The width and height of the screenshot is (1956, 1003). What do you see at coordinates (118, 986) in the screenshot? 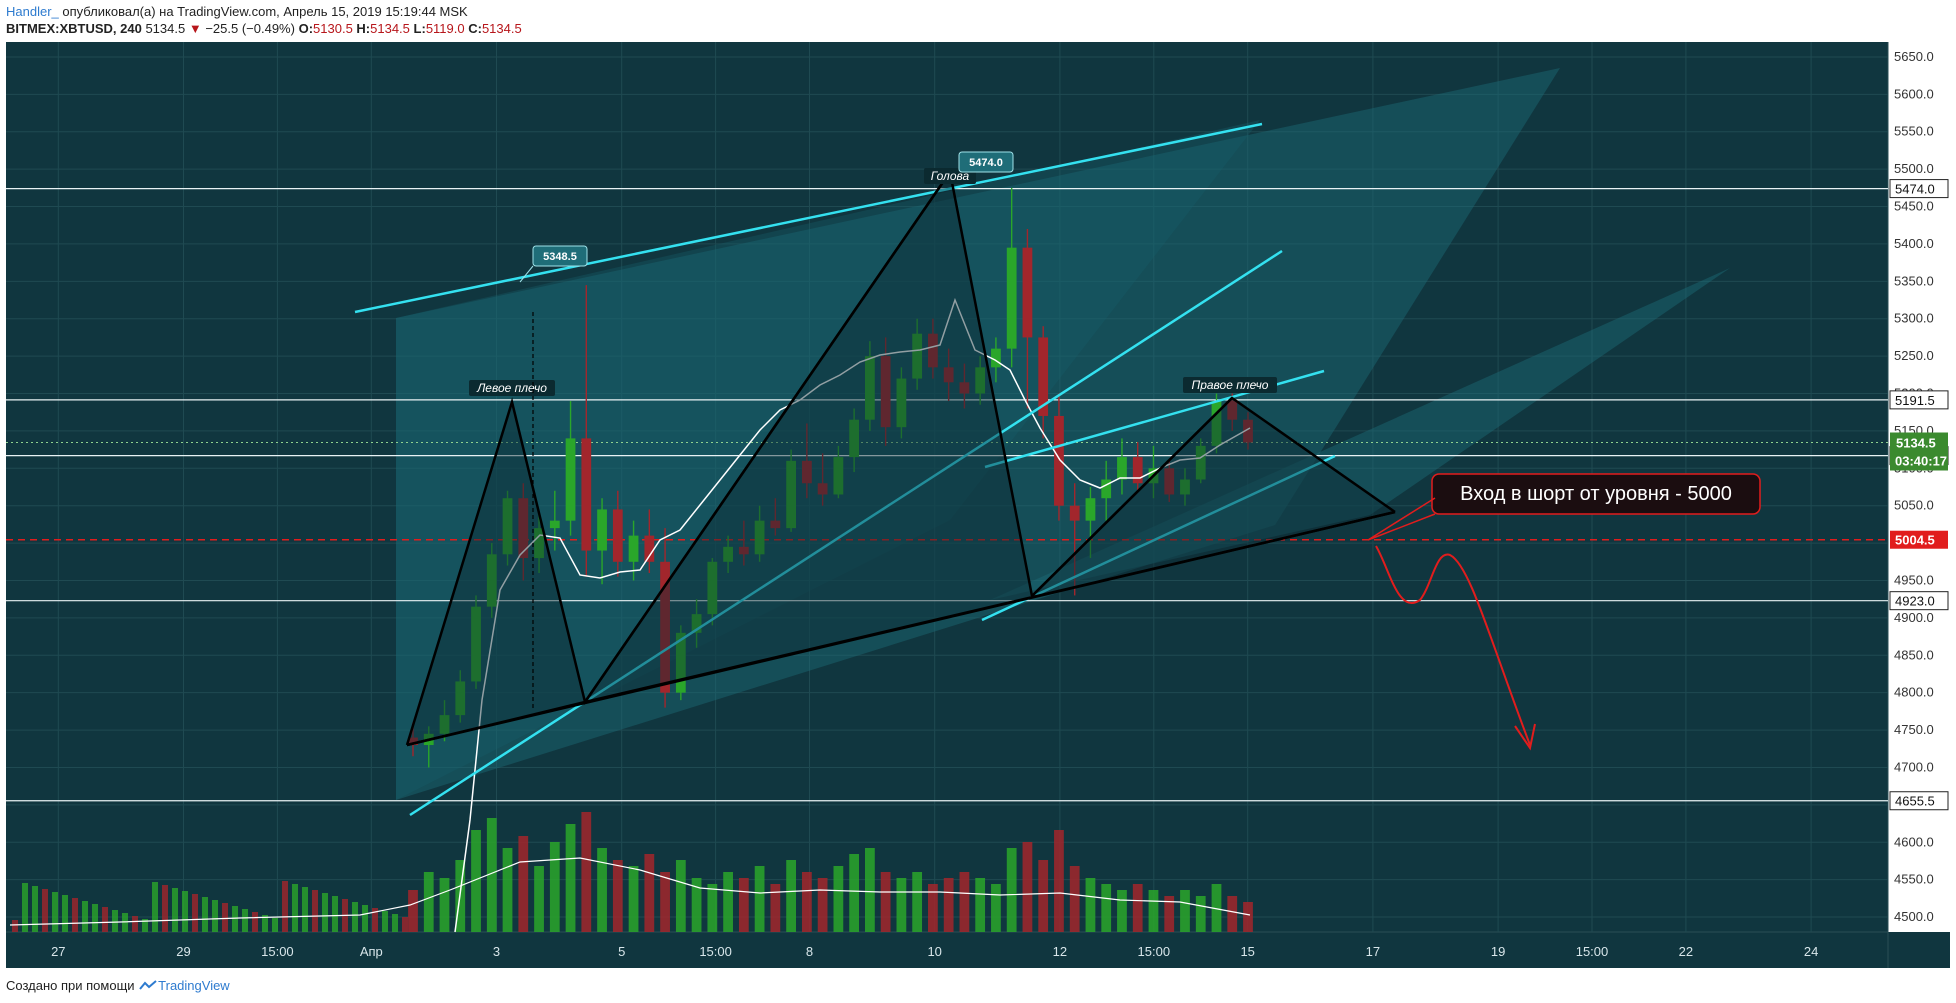
I see `footer: Создано при помощи TradingView` at bounding box center [118, 986].